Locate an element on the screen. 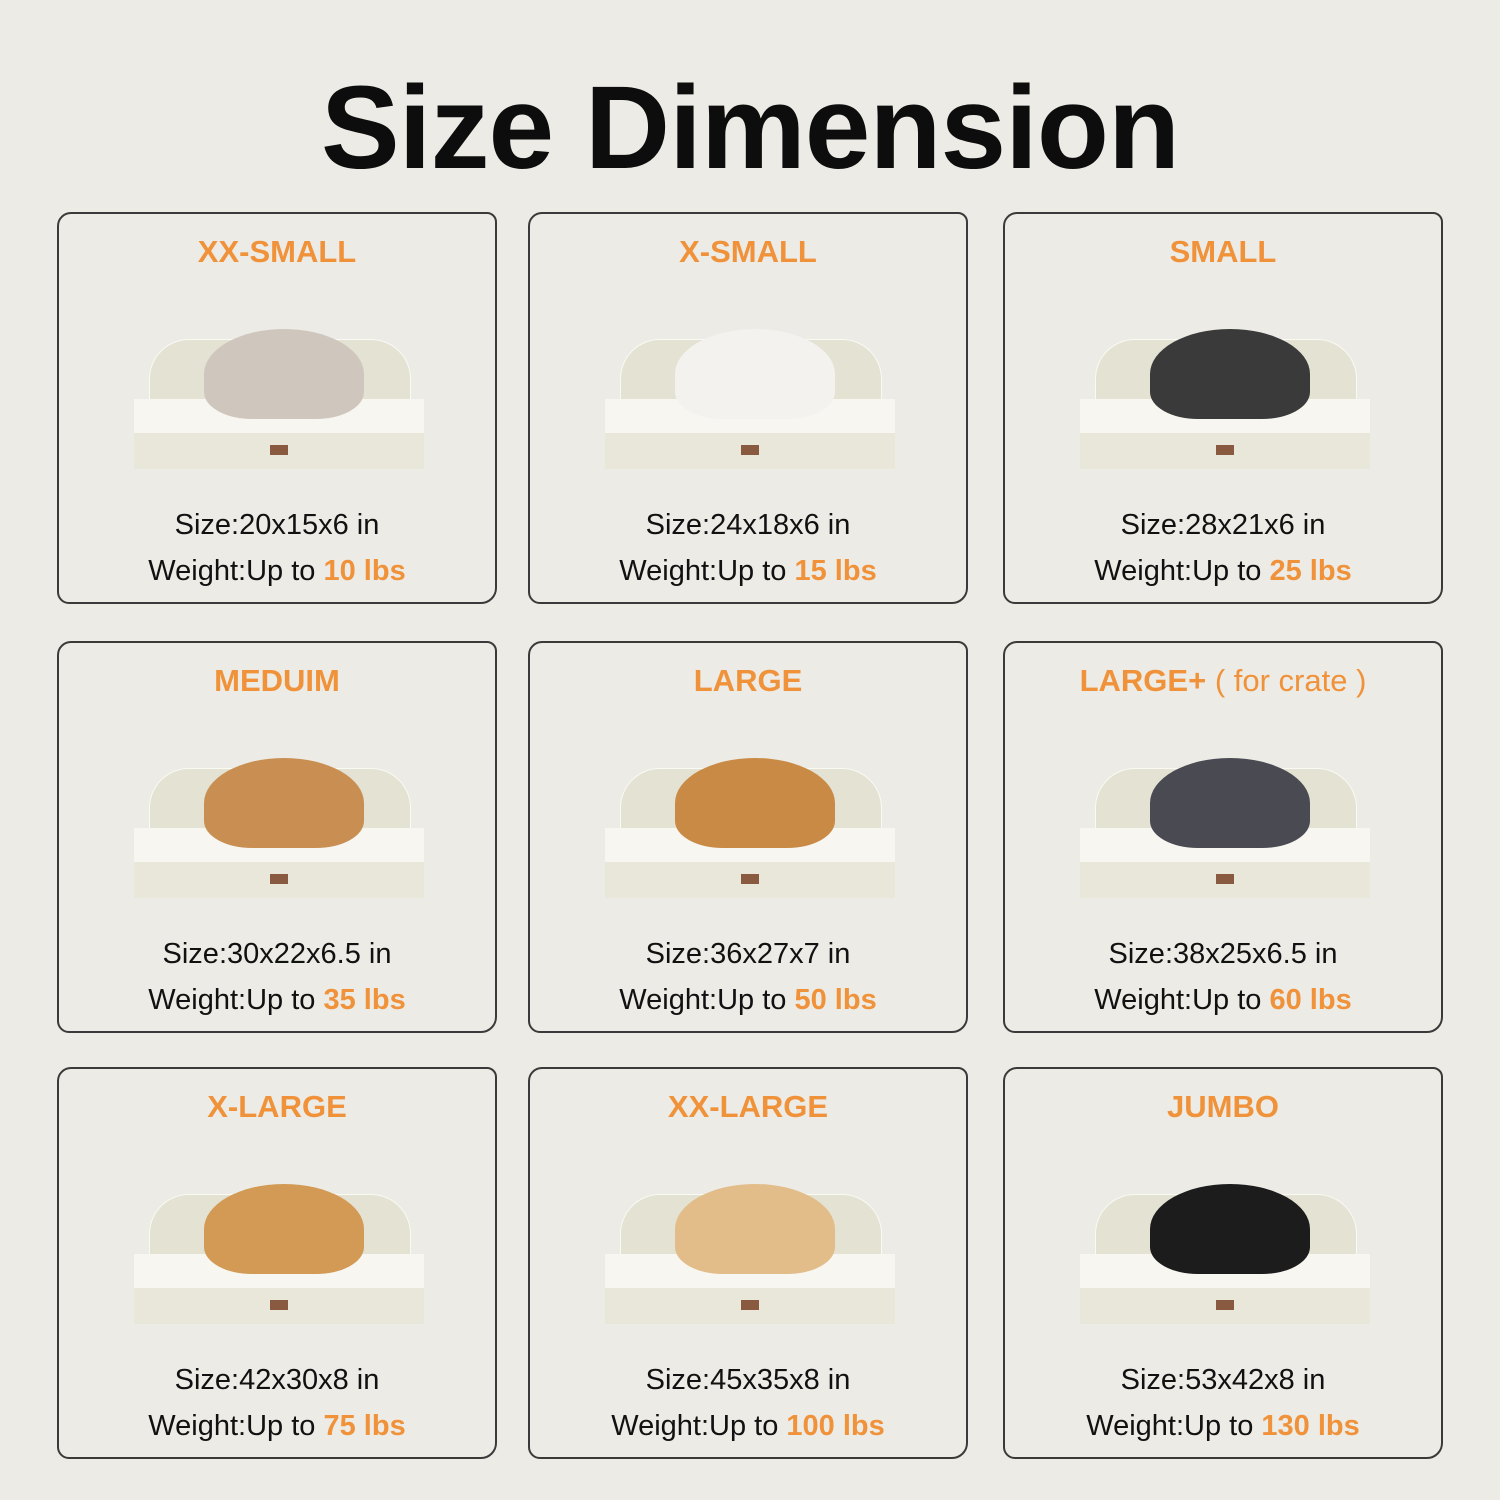 This screenshot has width=1500, height=1500. size-name-text: XX-LARGE is located at coordinates (748, 1106).